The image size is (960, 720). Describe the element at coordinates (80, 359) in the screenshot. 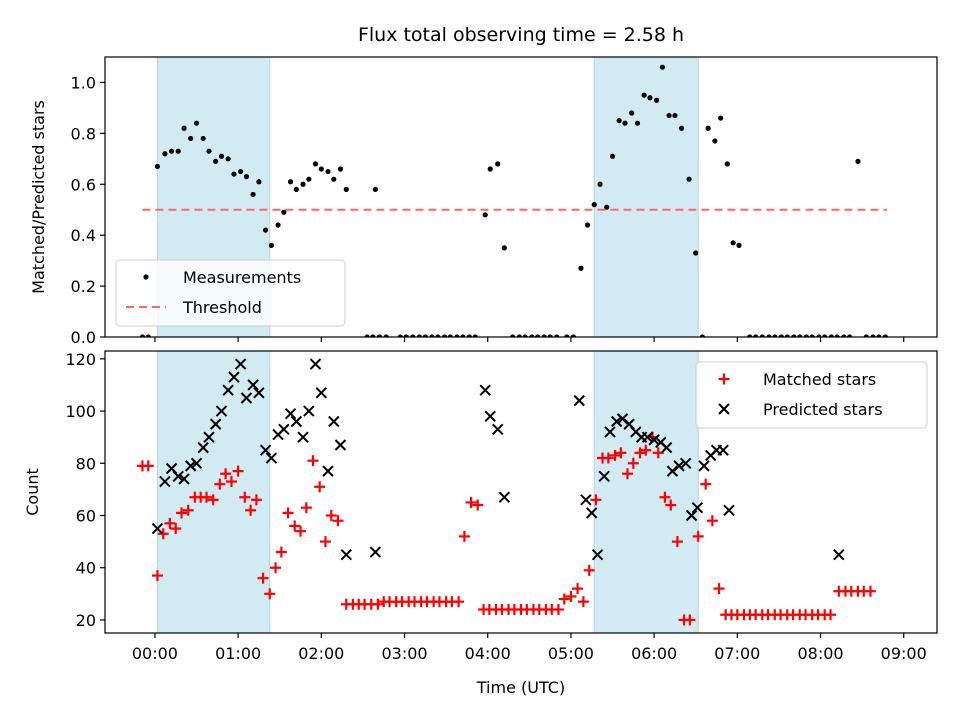

I see `y-tick-label: 120` at that location.